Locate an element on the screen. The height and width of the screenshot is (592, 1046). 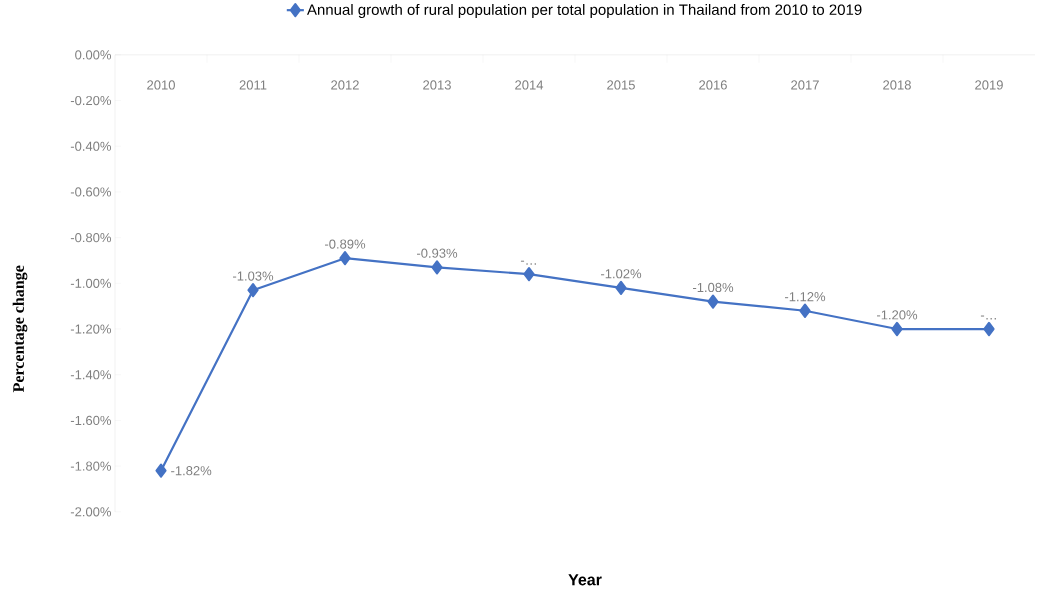
y-tick-label: 0.00% is located at coordinates (93, 55).